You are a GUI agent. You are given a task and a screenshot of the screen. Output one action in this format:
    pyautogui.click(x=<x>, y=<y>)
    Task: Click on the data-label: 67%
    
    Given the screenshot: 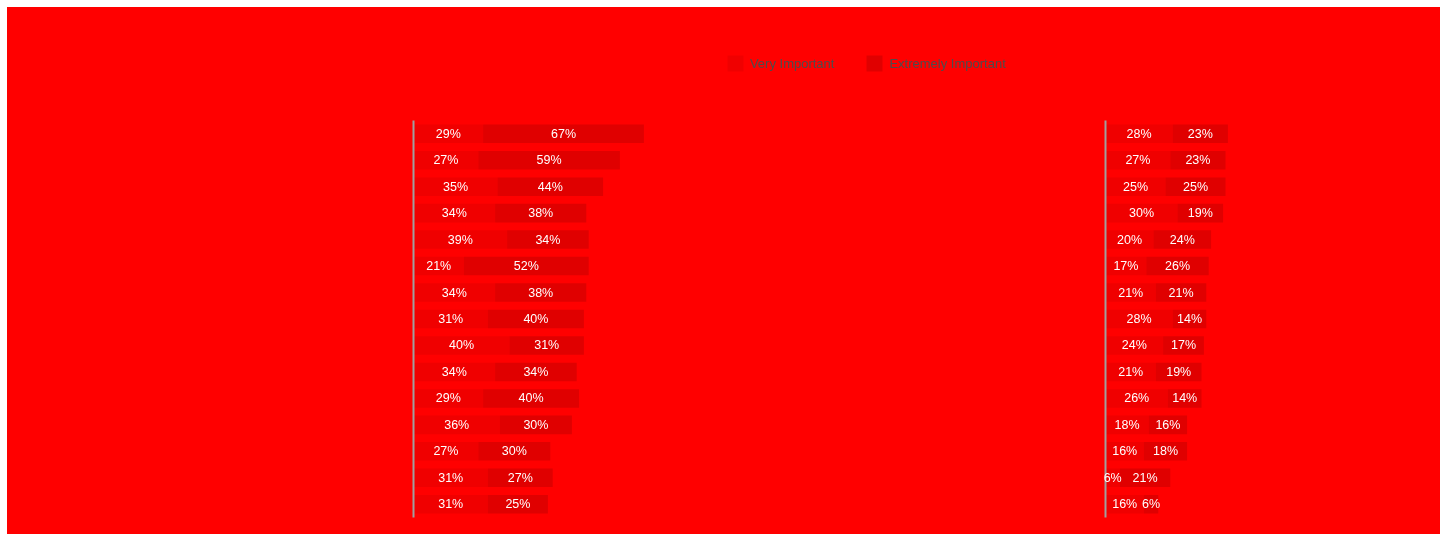 What is the action you would take?
    pyautogui.click(x=563, y=133)
    